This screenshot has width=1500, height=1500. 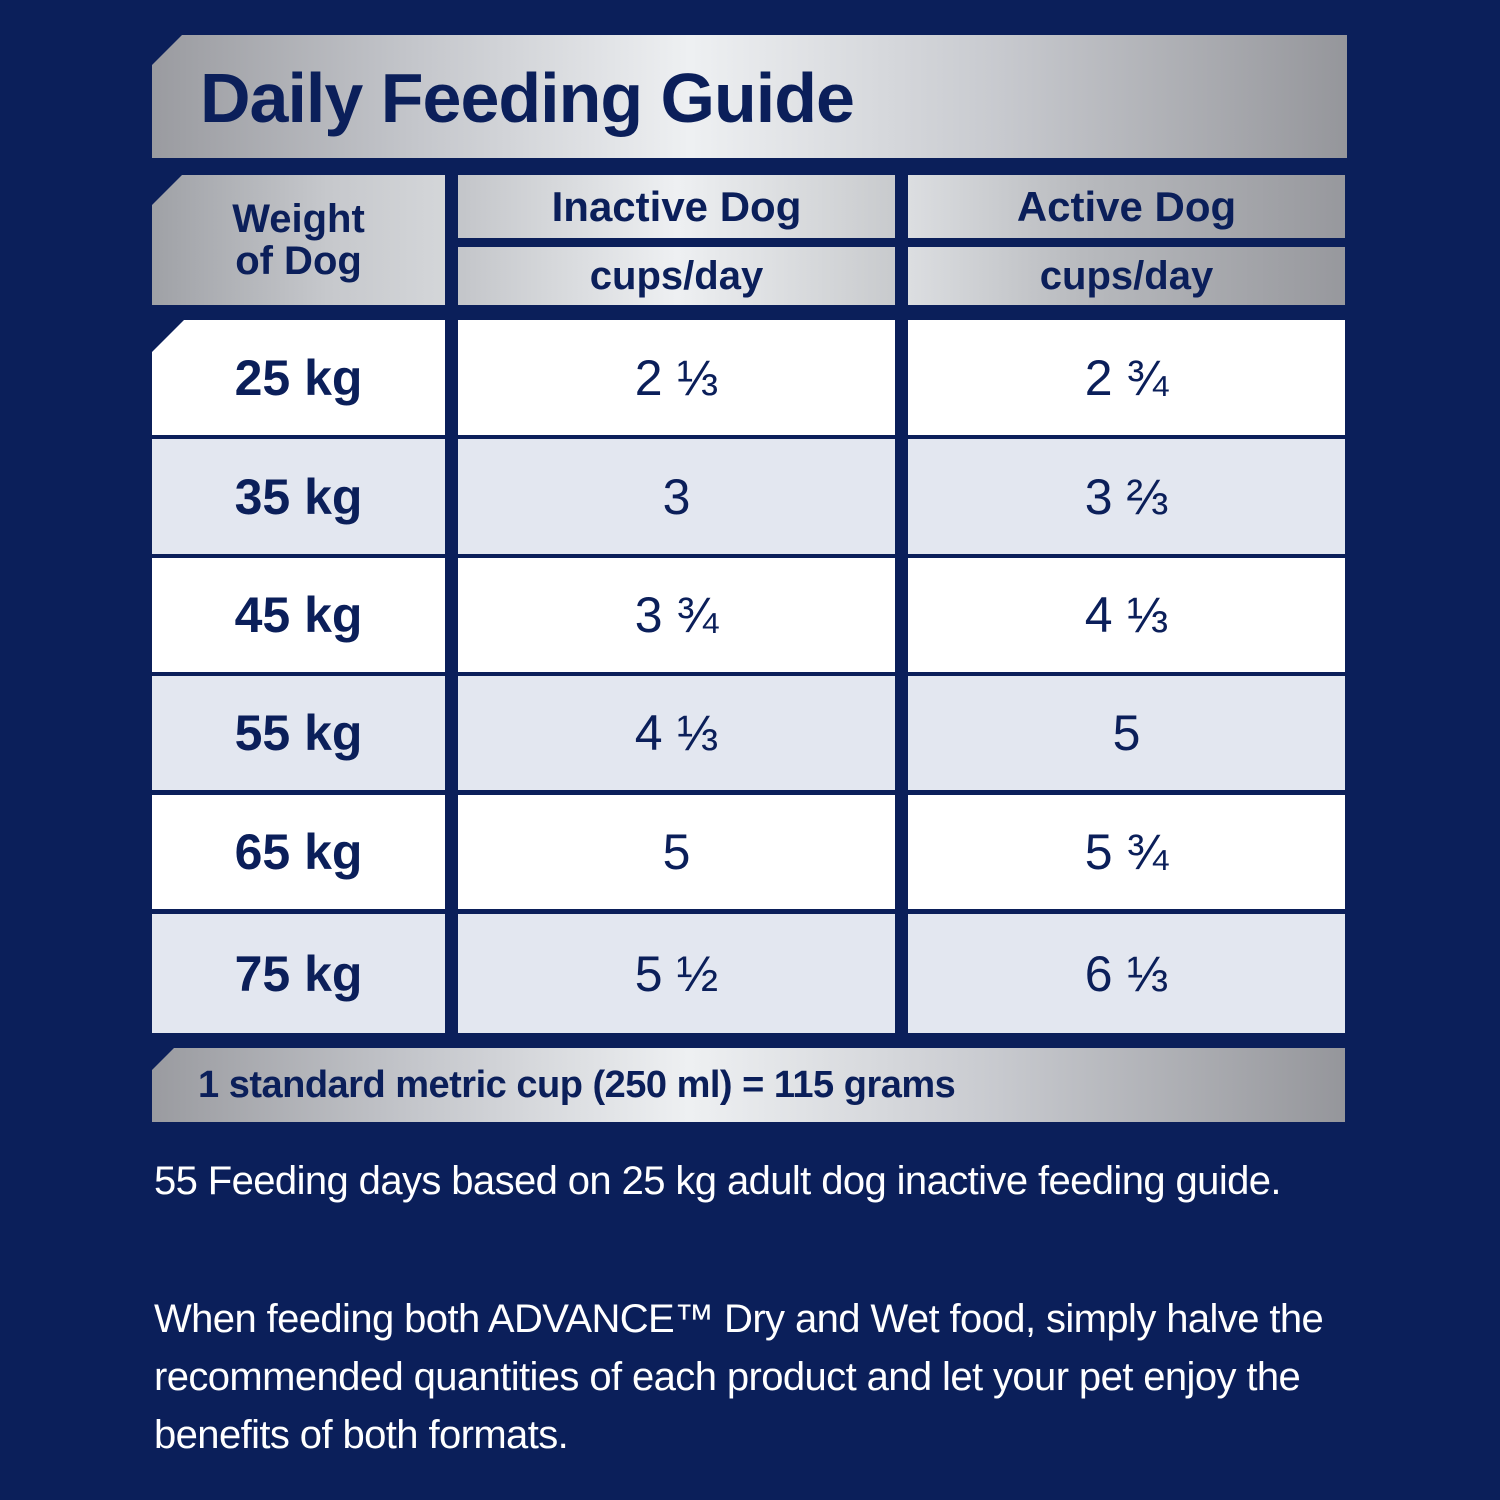 What do you see at coordinates (676, 615) in the screenshot?
I see `table-row-inactive: 3 ¾` at bounding box center [676, 615].